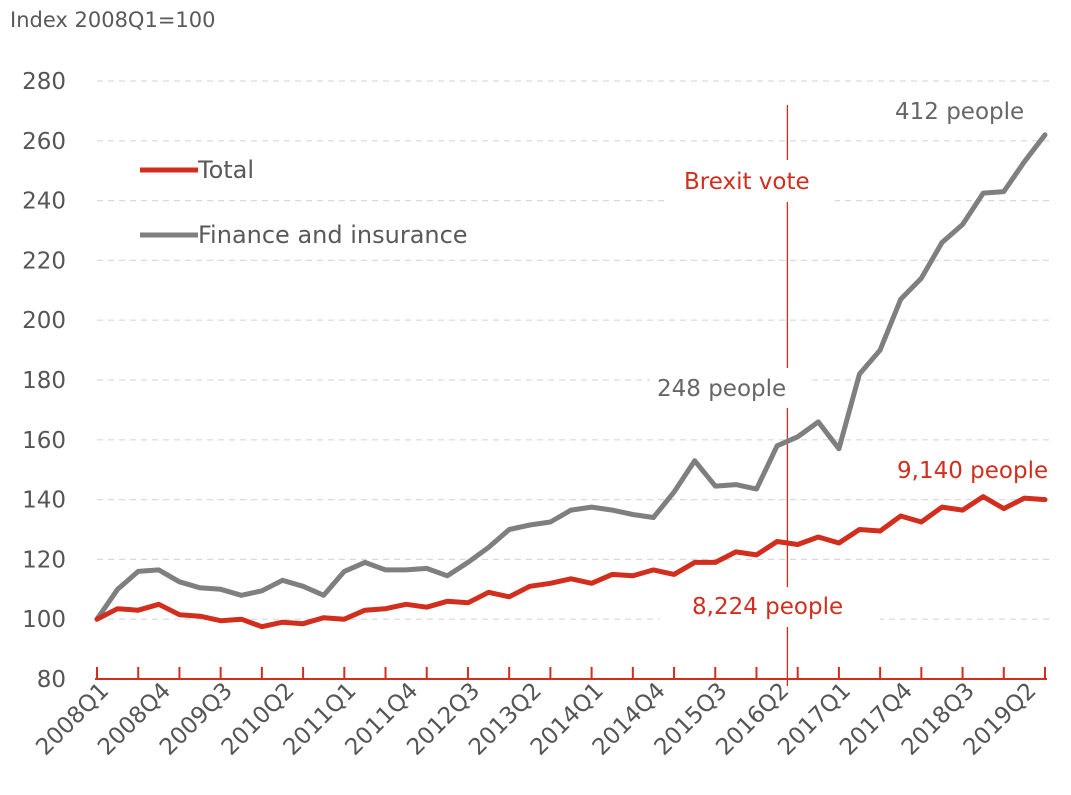 This screenshot has width=1071, height=795. Describe the element at coordinates (44, 321) in the screenshot. I see `y-tick-label: 200` at that location.